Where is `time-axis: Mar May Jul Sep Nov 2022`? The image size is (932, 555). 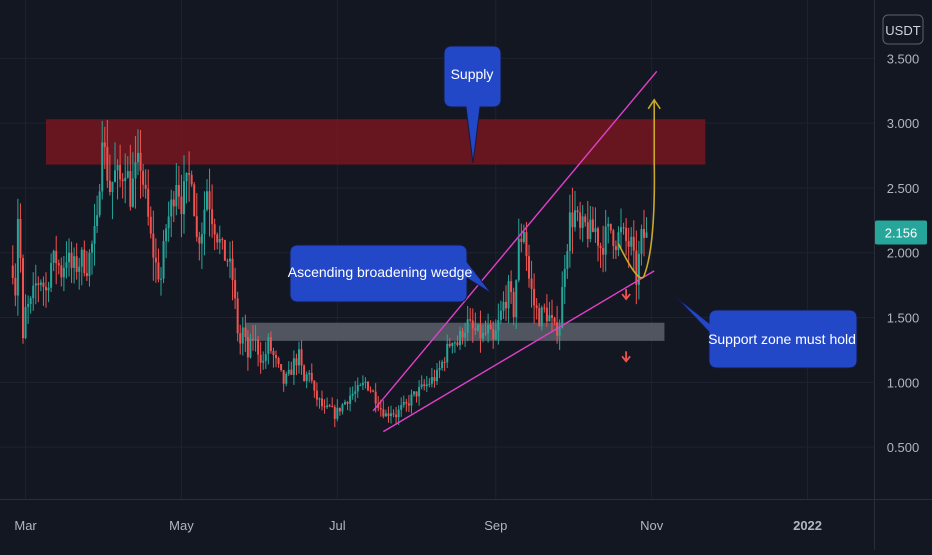
time-axis: Mar May Jul Sep Nov 2022 is located at coordinates (418, 525).